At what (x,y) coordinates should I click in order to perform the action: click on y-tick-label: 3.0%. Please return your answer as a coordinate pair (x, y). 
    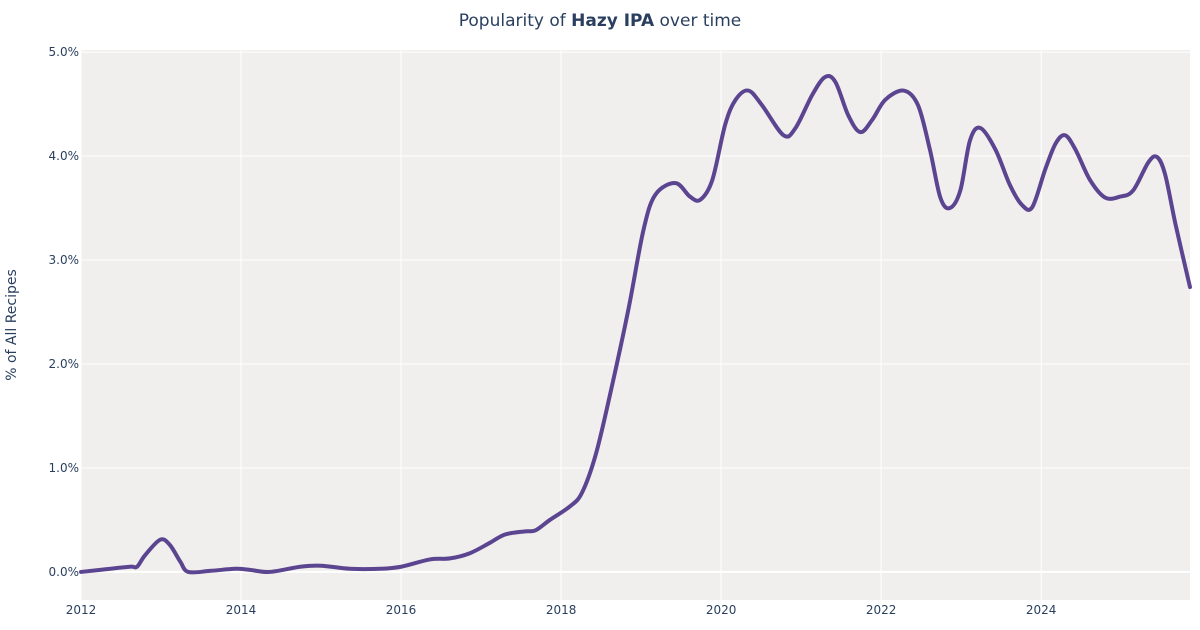
    Looking at the image, I should click on (64, 260).